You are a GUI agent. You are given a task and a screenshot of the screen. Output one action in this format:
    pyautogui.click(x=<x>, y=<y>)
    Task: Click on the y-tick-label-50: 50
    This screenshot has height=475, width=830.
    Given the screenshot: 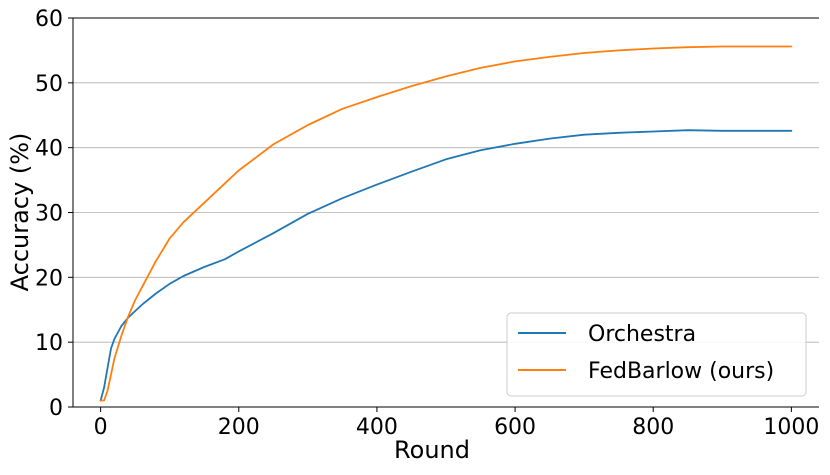 What is the action you would take?
    pyautogui.click(x=49, y=84)
    